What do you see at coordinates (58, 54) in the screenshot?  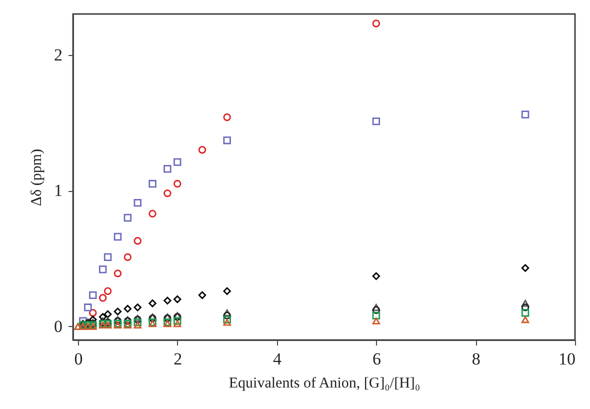 I see `y-tick-label: 2` at bounding box center [58, 54].